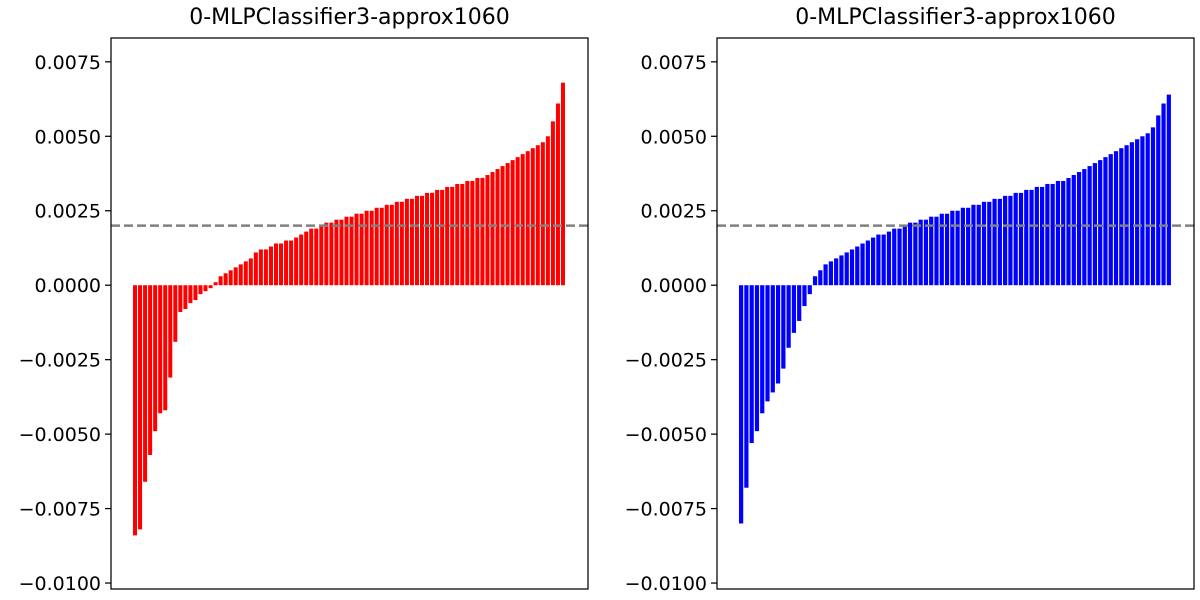  I want to click on y-tick-label: −0.0100, so click(60, 584).